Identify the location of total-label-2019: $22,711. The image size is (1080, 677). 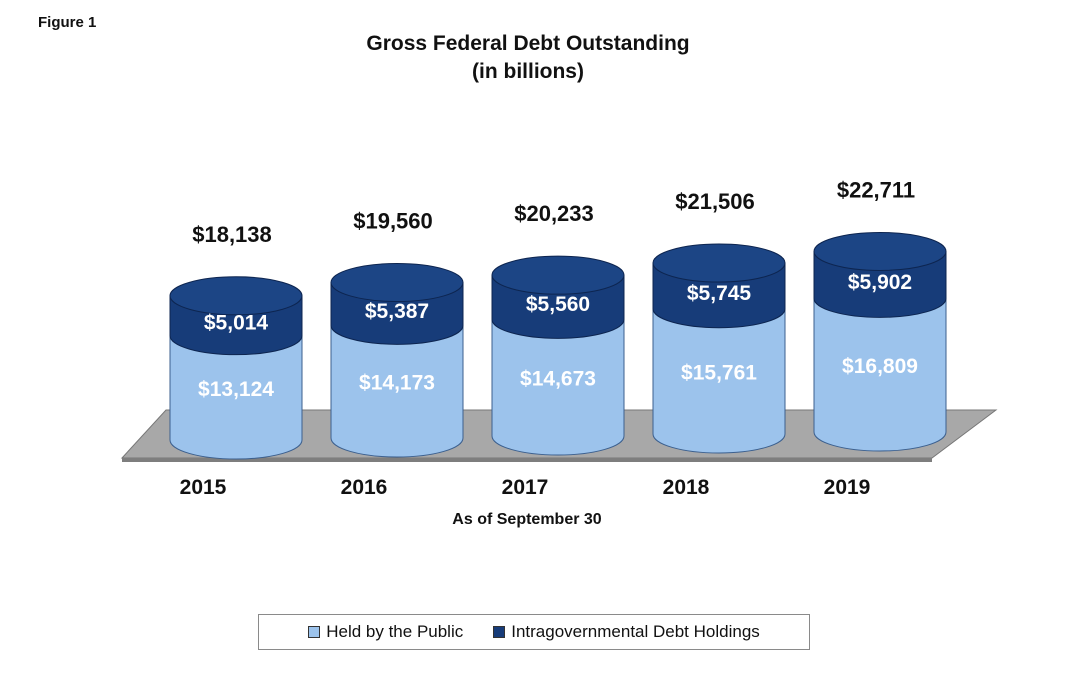
(876, 189).